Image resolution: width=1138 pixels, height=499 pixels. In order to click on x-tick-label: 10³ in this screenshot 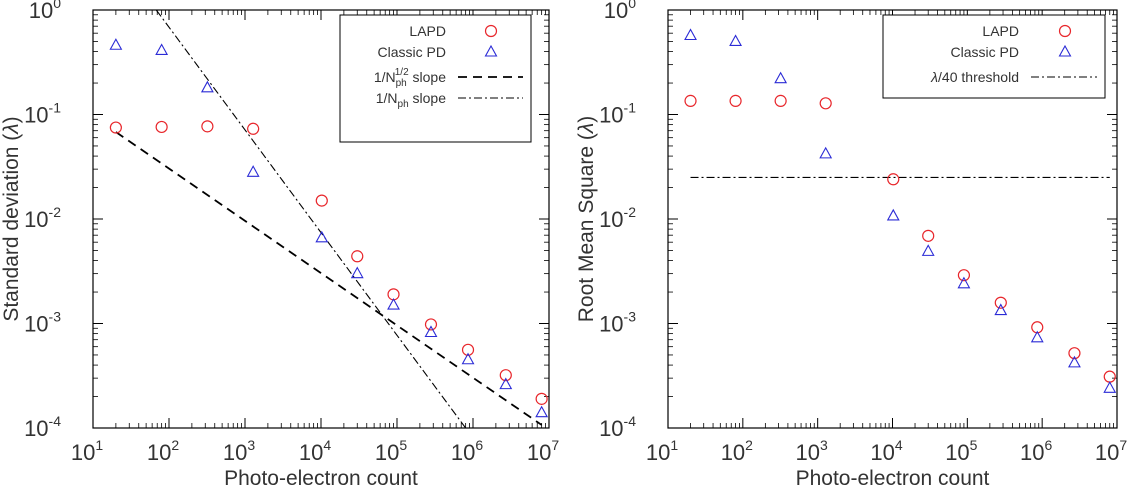, I will do `click(812, 451)`.